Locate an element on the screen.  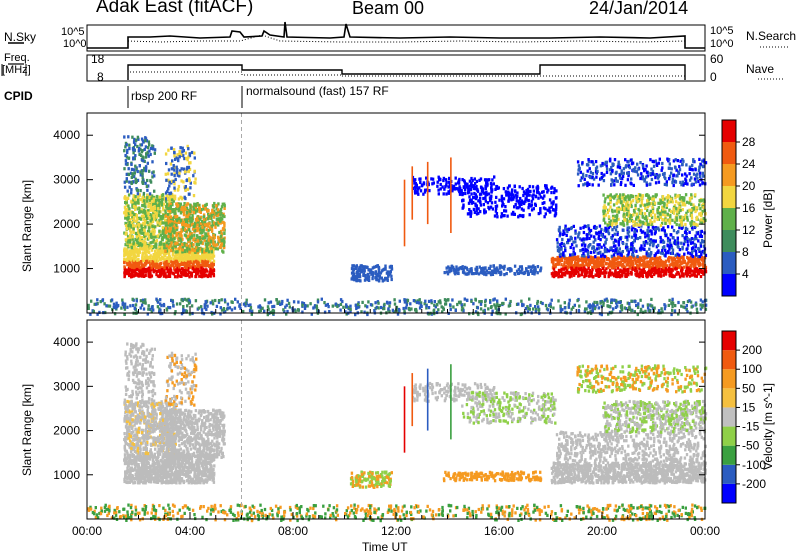
freq-panel is located at coordinates (392, 68).